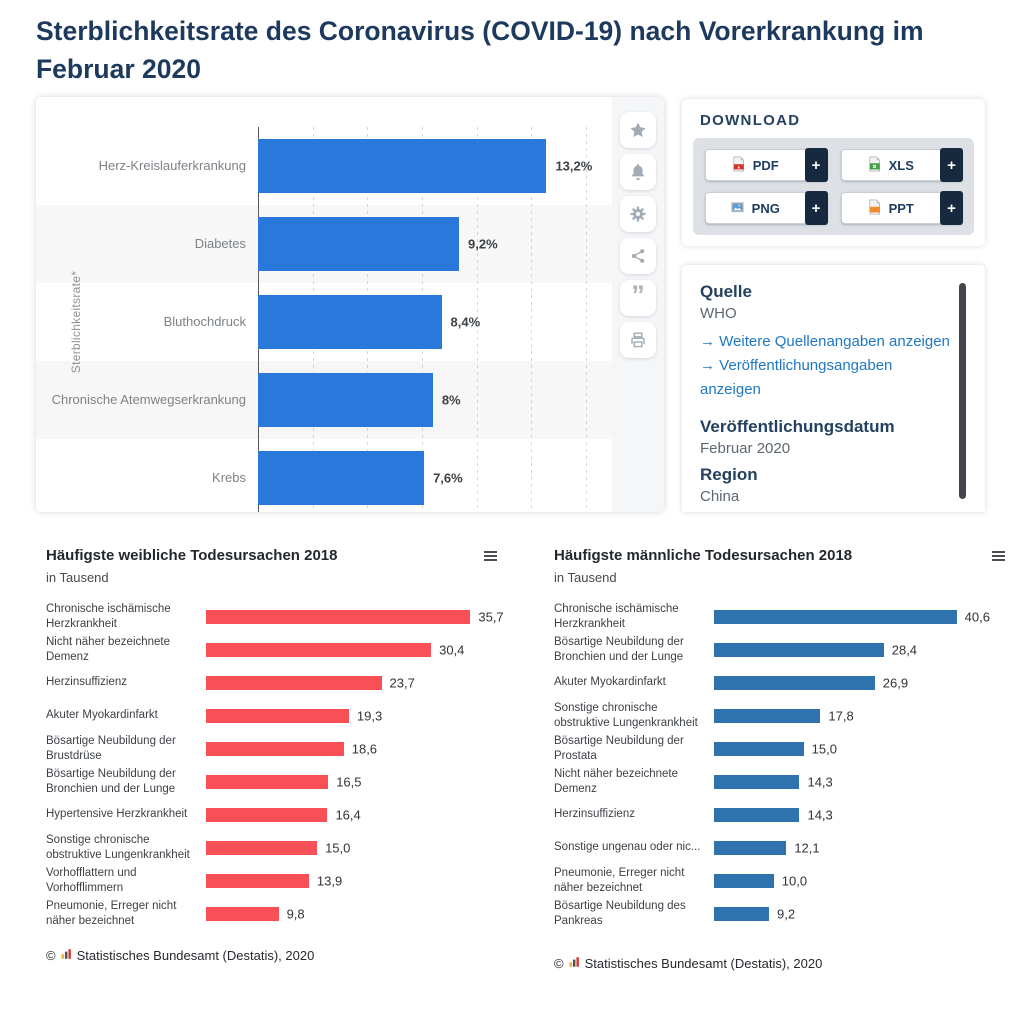 The image size is (1024, 1024). I want to click on death-cause-row: Herzinsuffizienz 14,3, so click(779, 814).